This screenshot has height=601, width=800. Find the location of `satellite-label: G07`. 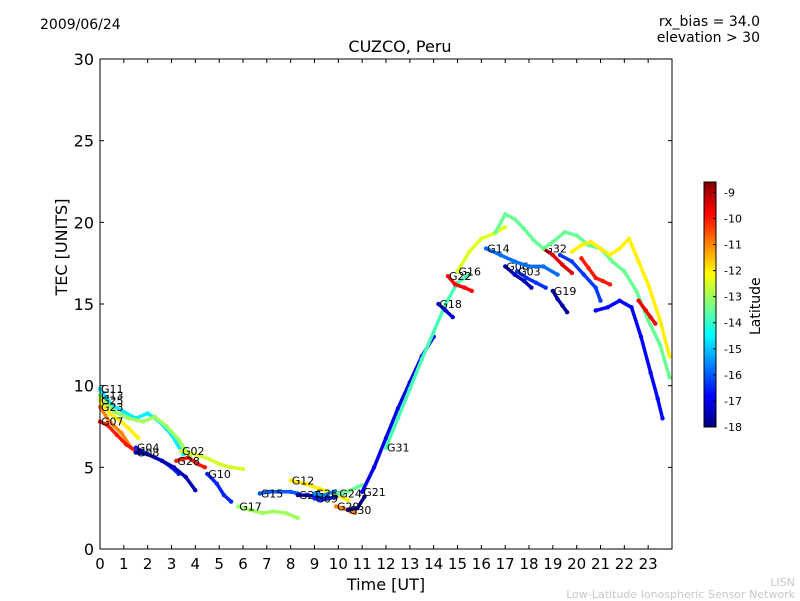

satellite-label: G07 is located at coordinates (112, 422).